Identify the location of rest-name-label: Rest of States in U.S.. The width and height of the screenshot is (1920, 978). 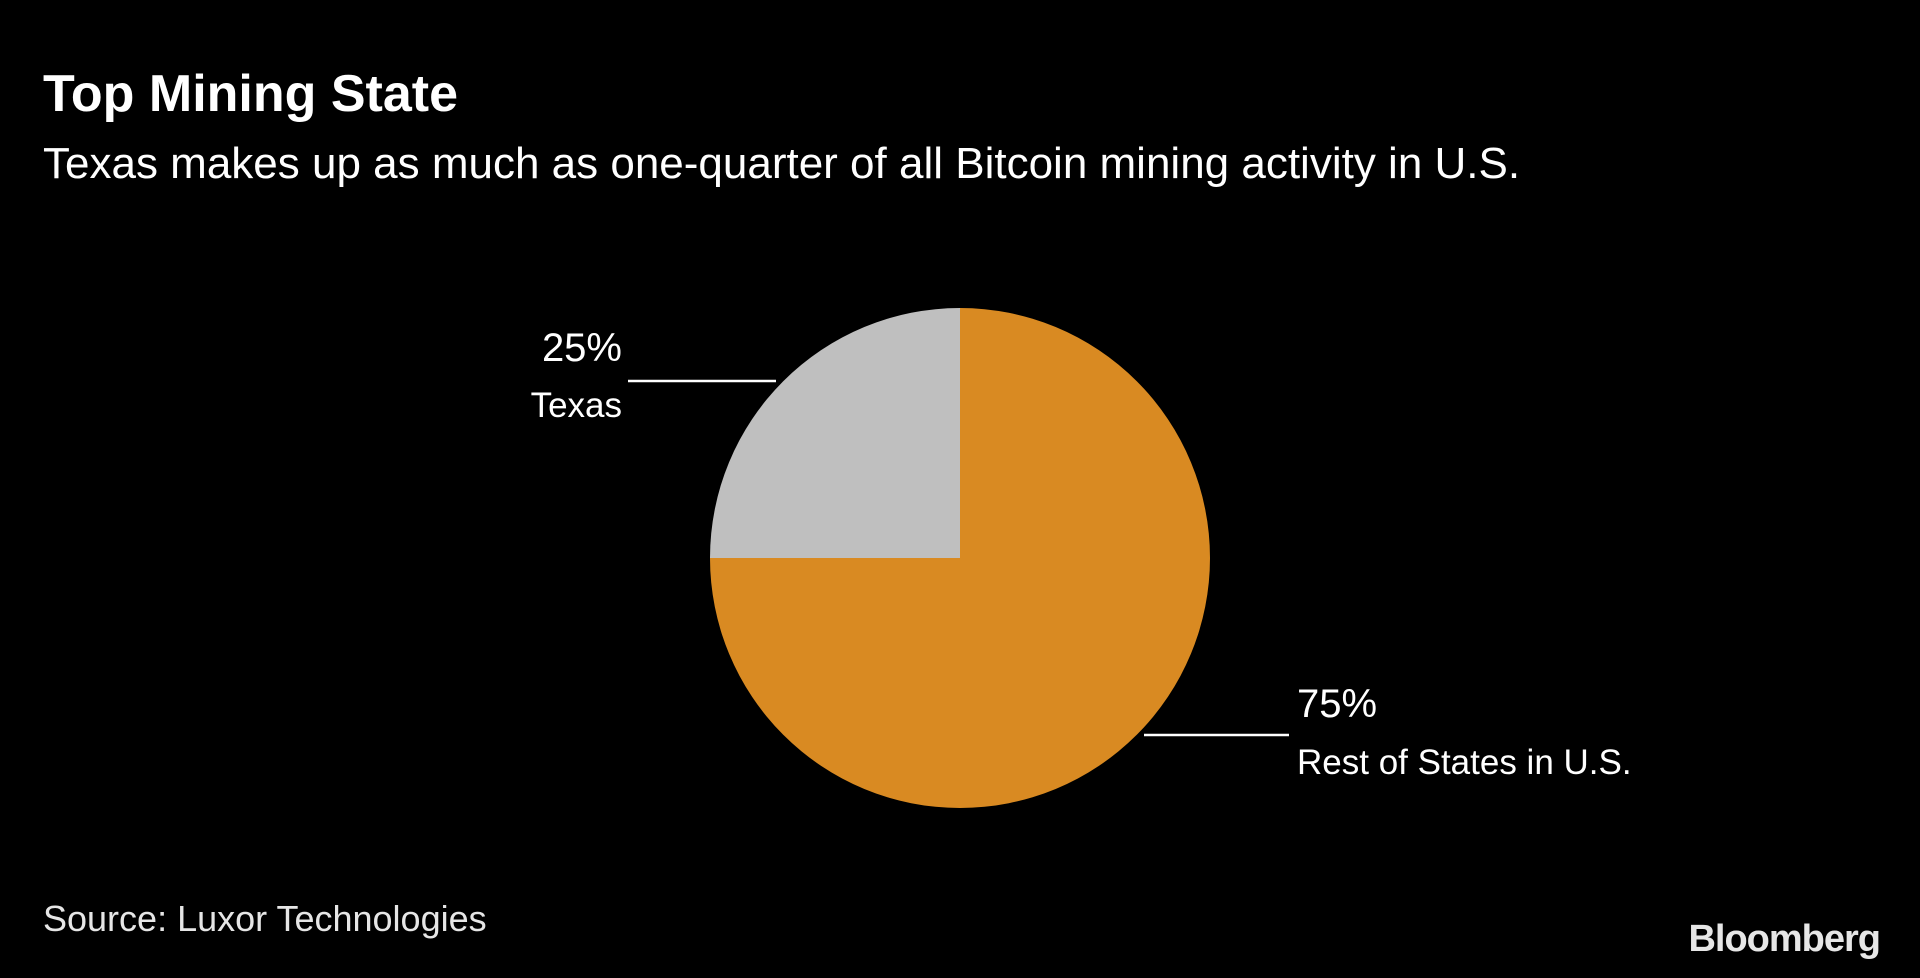
(1464, 762).